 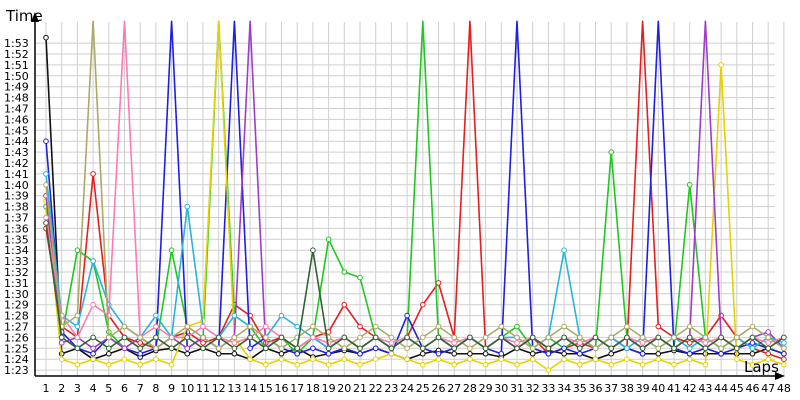 What do you see at coordinates (376, 388) in the screenshot?
I see `x-tick-label: 22` at bounding box center [376, 388].